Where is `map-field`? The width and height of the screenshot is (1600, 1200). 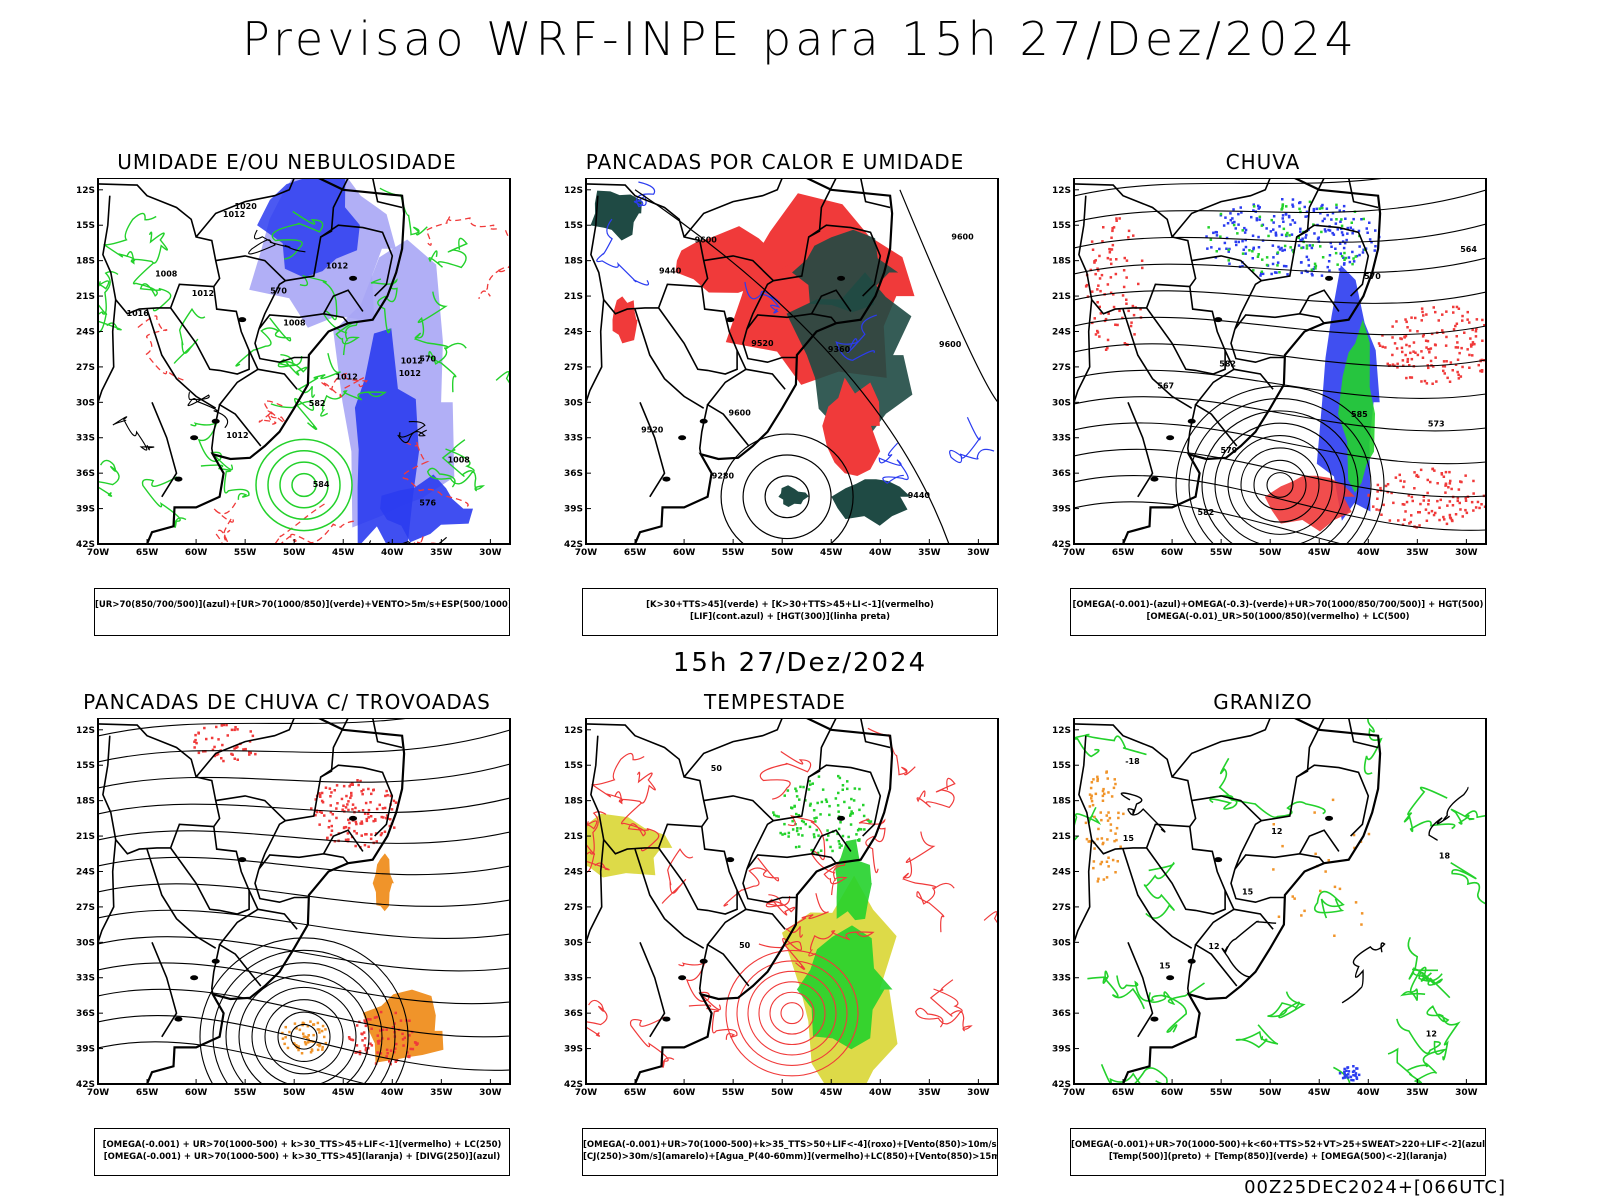 map-field is located at coordinates (304, 901).